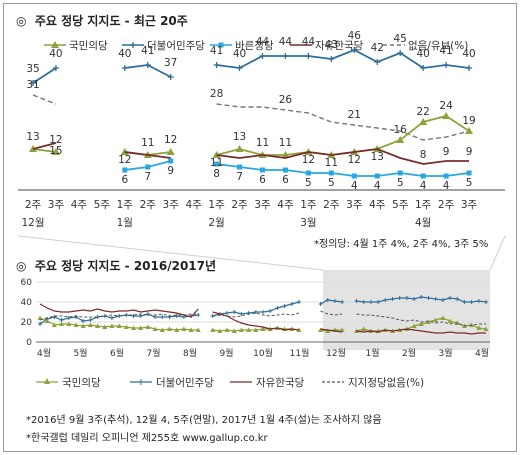 Image resolution: width=520 pixels, height=455 pixels. What do you see at coordinates (239, 137) in the screenshot?
I see `data-label-국민의당: 13` at bounding box center [239, 137].